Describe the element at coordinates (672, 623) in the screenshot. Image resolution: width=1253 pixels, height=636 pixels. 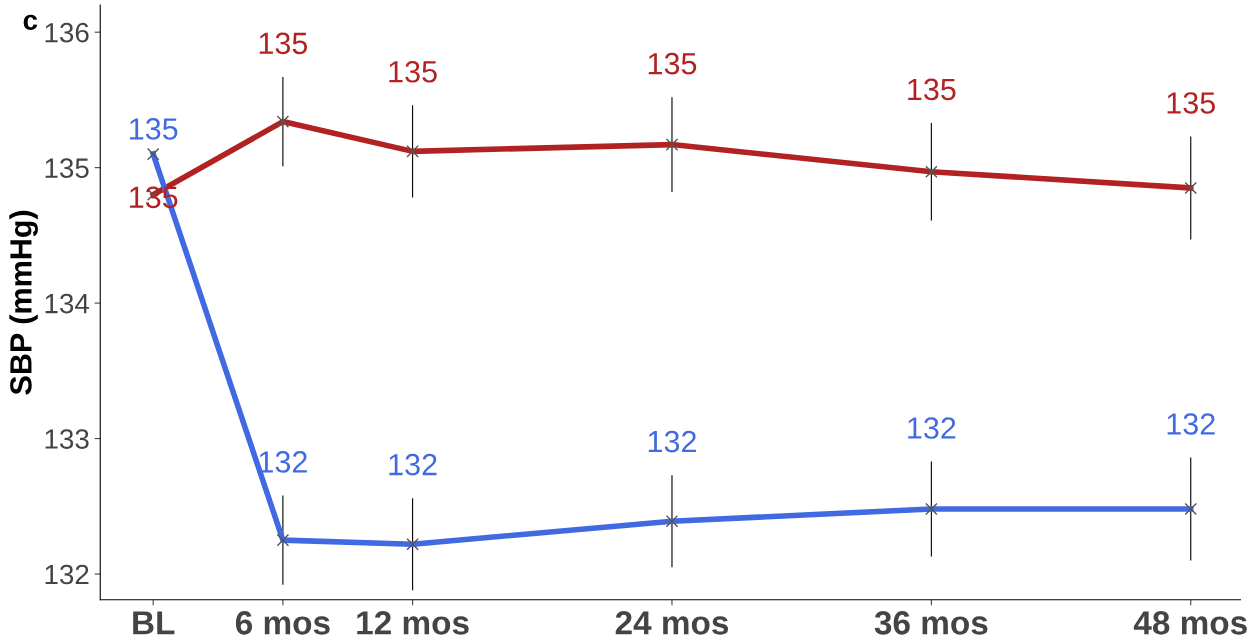
I see `x-tick-label: 24 mos` at that location.